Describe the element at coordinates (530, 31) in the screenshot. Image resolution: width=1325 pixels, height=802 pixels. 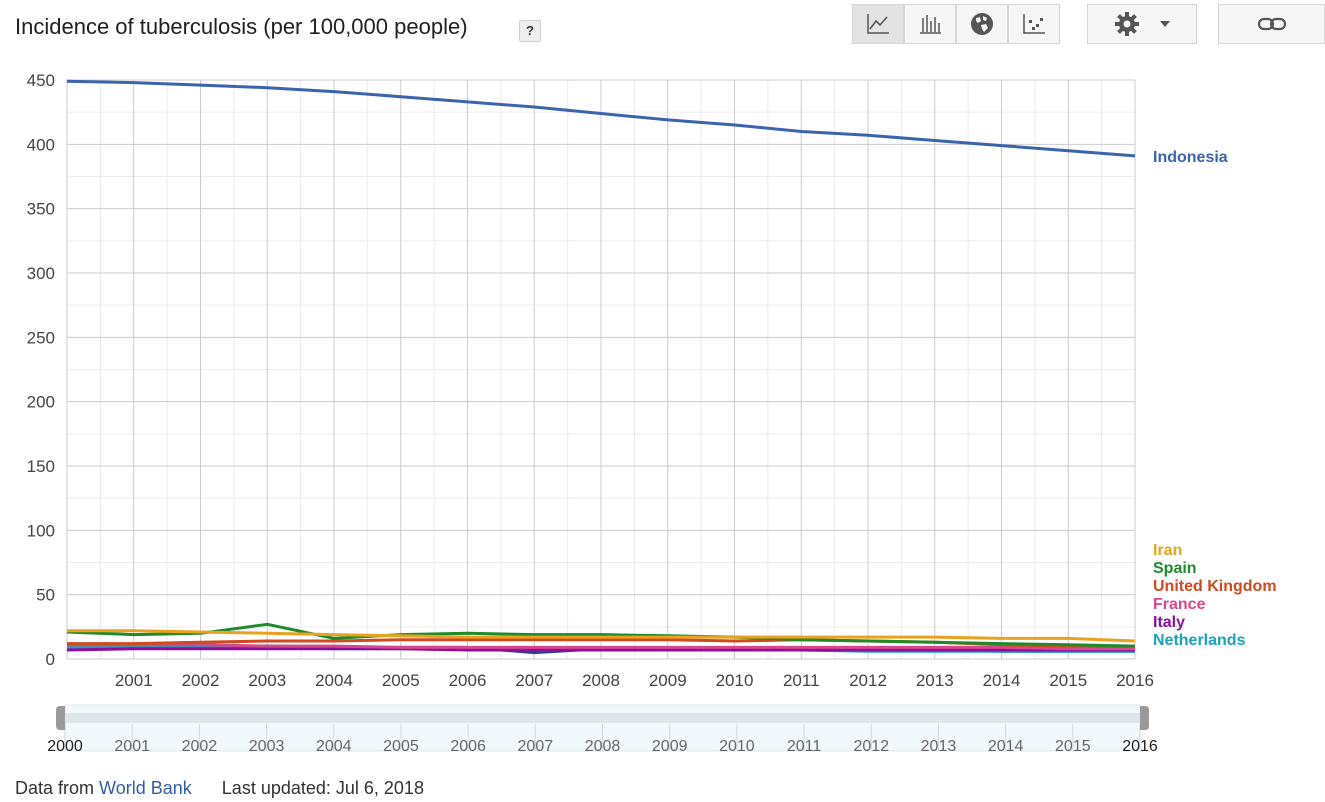
I see `help-button: ?` at that location.